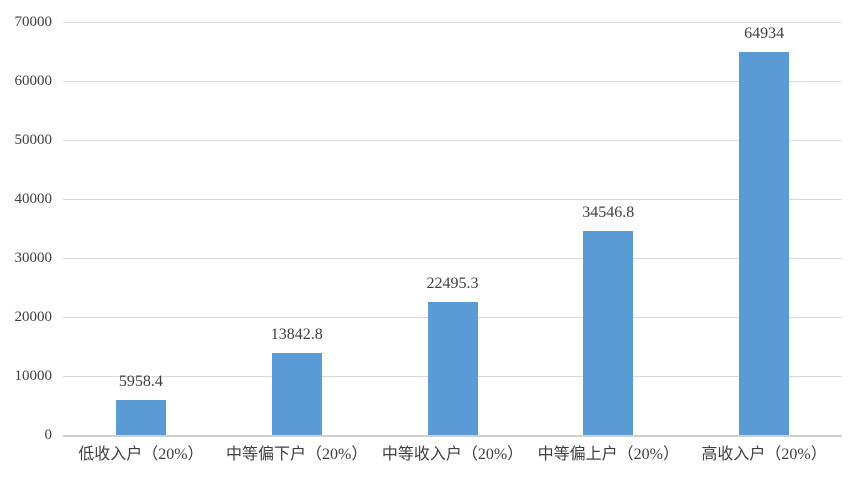 This screenshot has width=864, height=479. Describe the element at coordinates (33, 258) in the screenshot. I see `y-axis-tick-label: 30000` at that location.